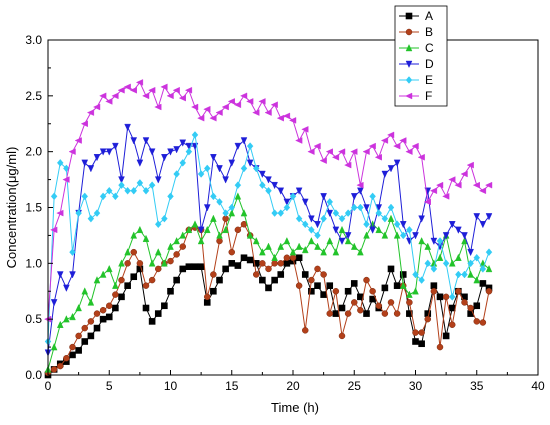 The image size is (550, 425). What do you see at coordinates (421, 56) in the screenshot?
I see `legend-box` at bounding box center [421, 56].